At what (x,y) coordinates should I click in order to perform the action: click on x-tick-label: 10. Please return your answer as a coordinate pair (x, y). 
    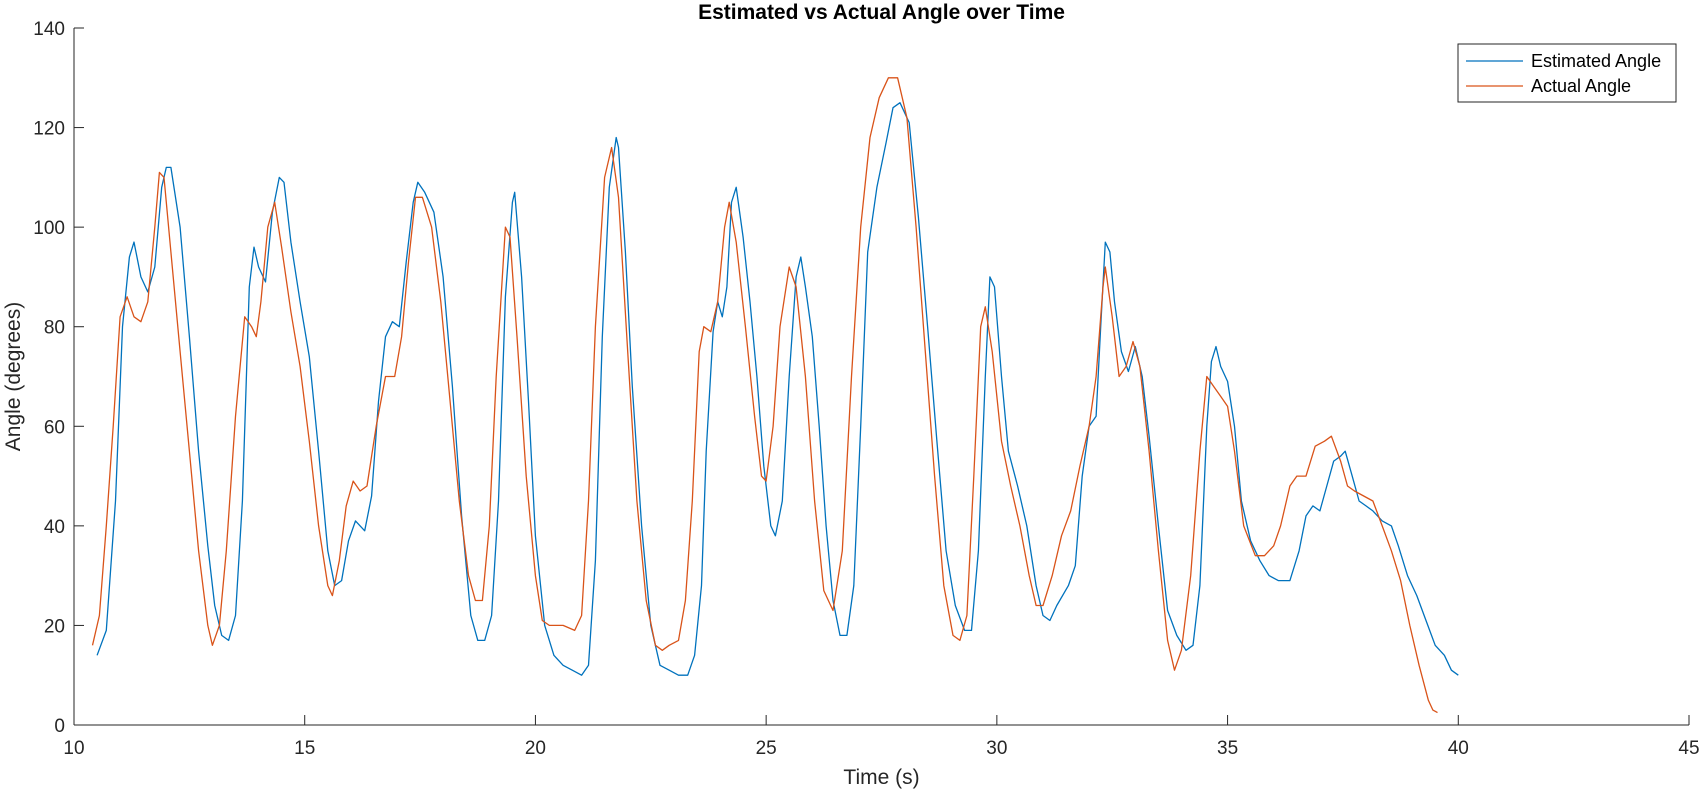
    Looking at the image, I should click on (73, 748).